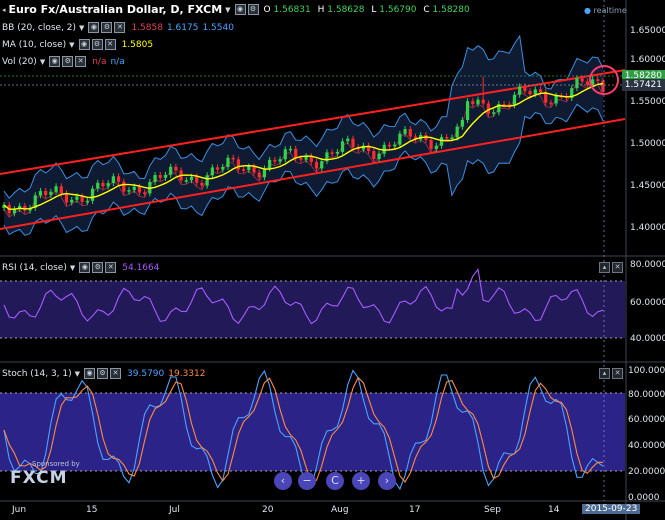 The height and width of the screenshot is (520, 665). Describe the element at coordinates (646, 446) in the screenshot. I see `stoch-tick: 40.0000` at that location.